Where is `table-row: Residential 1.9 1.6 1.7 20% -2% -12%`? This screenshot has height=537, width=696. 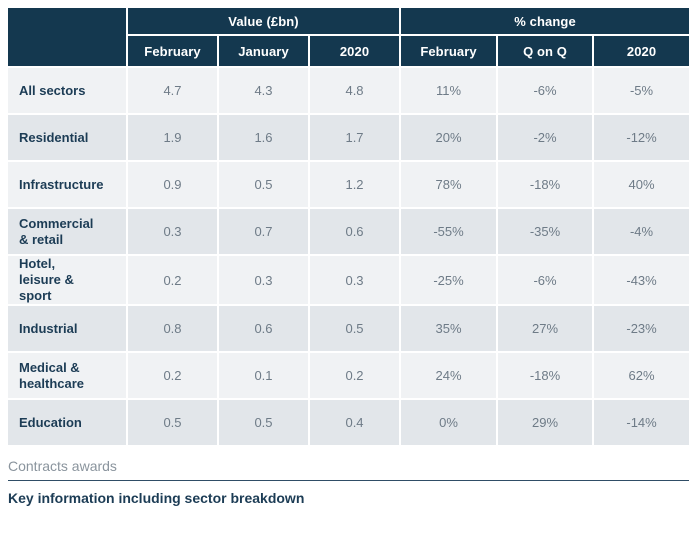
table-row: Residential 1.9 1.6 1.7 20% -2% -12% is located at coordinates (349, 137).